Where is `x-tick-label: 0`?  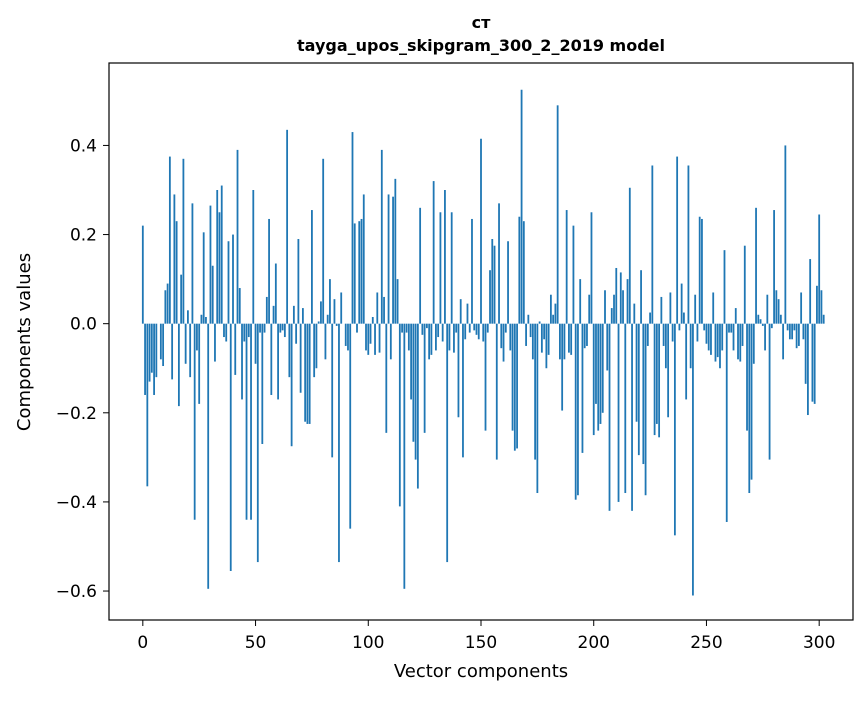 x-tick-label: 0 is located at coordinates (142, 643).